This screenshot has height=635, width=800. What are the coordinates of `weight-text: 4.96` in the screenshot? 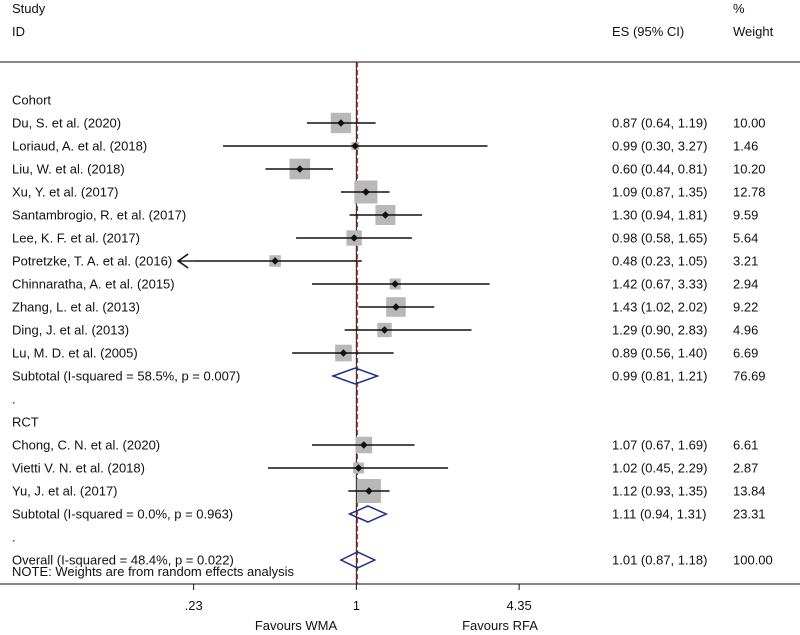 It's located at (745, 330).